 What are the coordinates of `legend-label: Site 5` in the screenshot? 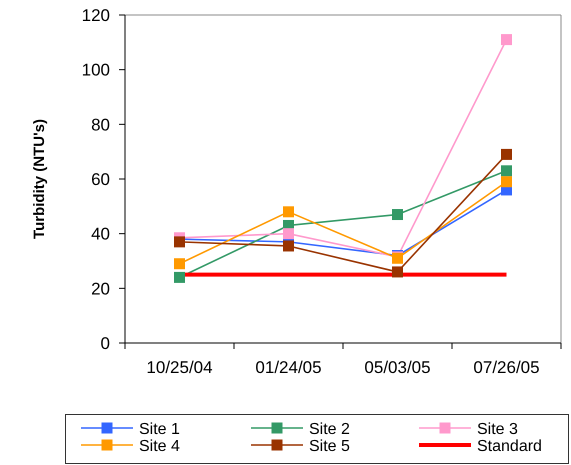 It's located at (329, 446).